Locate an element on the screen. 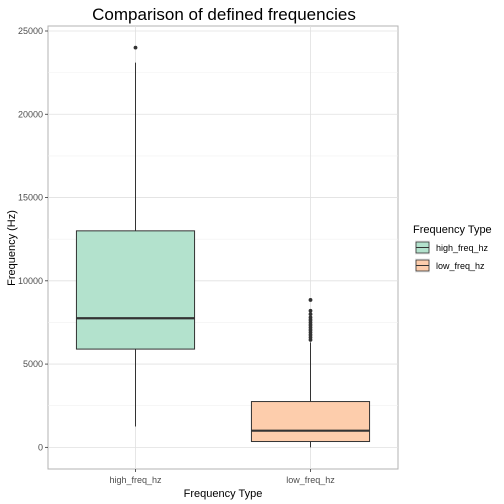  legend-items: high_freq_hz low_freq_hz is located at coordinates (452, 256).